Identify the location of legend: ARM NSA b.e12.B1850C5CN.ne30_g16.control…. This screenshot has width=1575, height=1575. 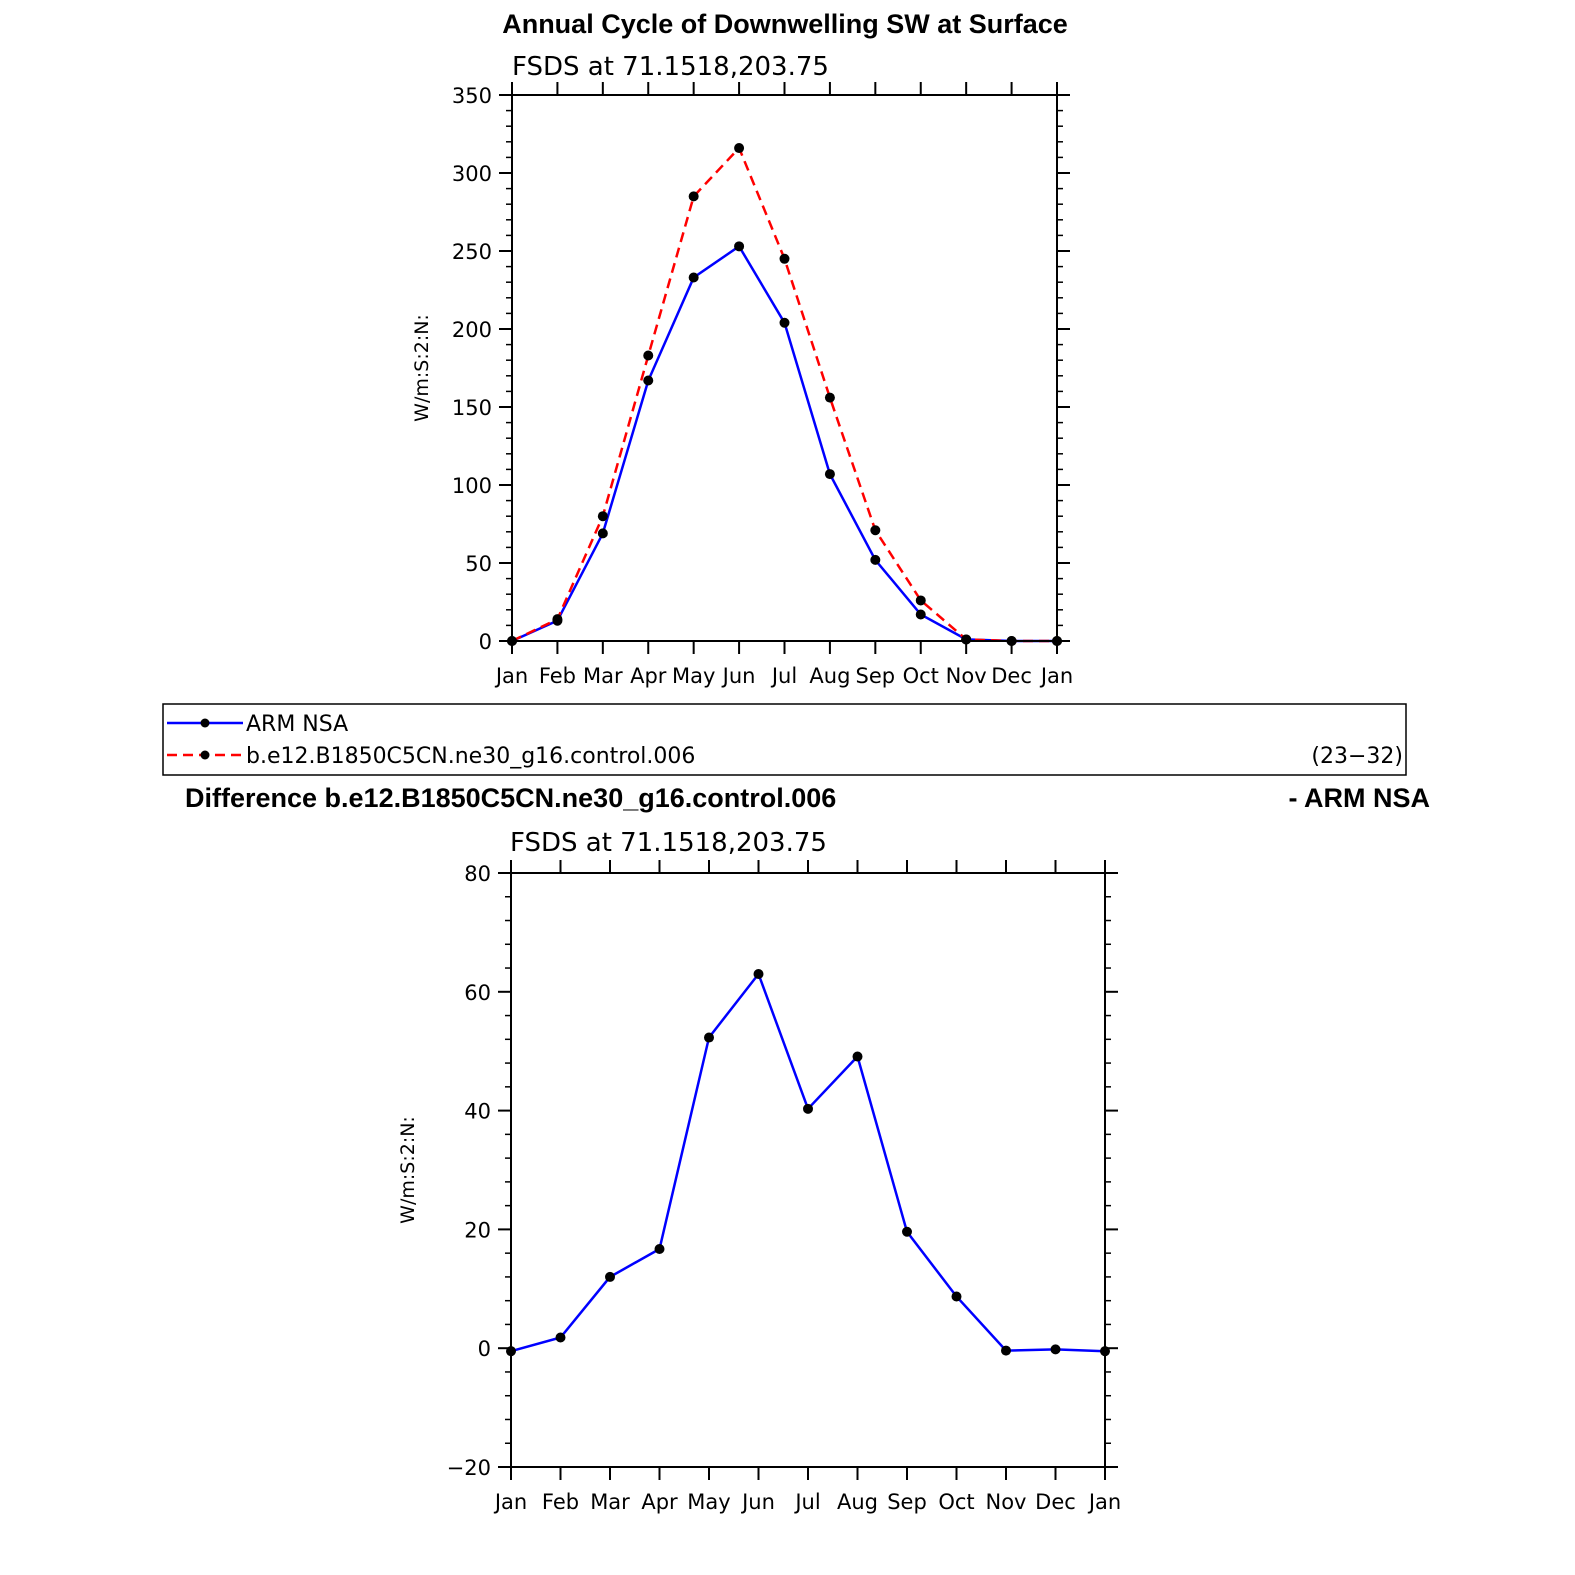
(784, 739).